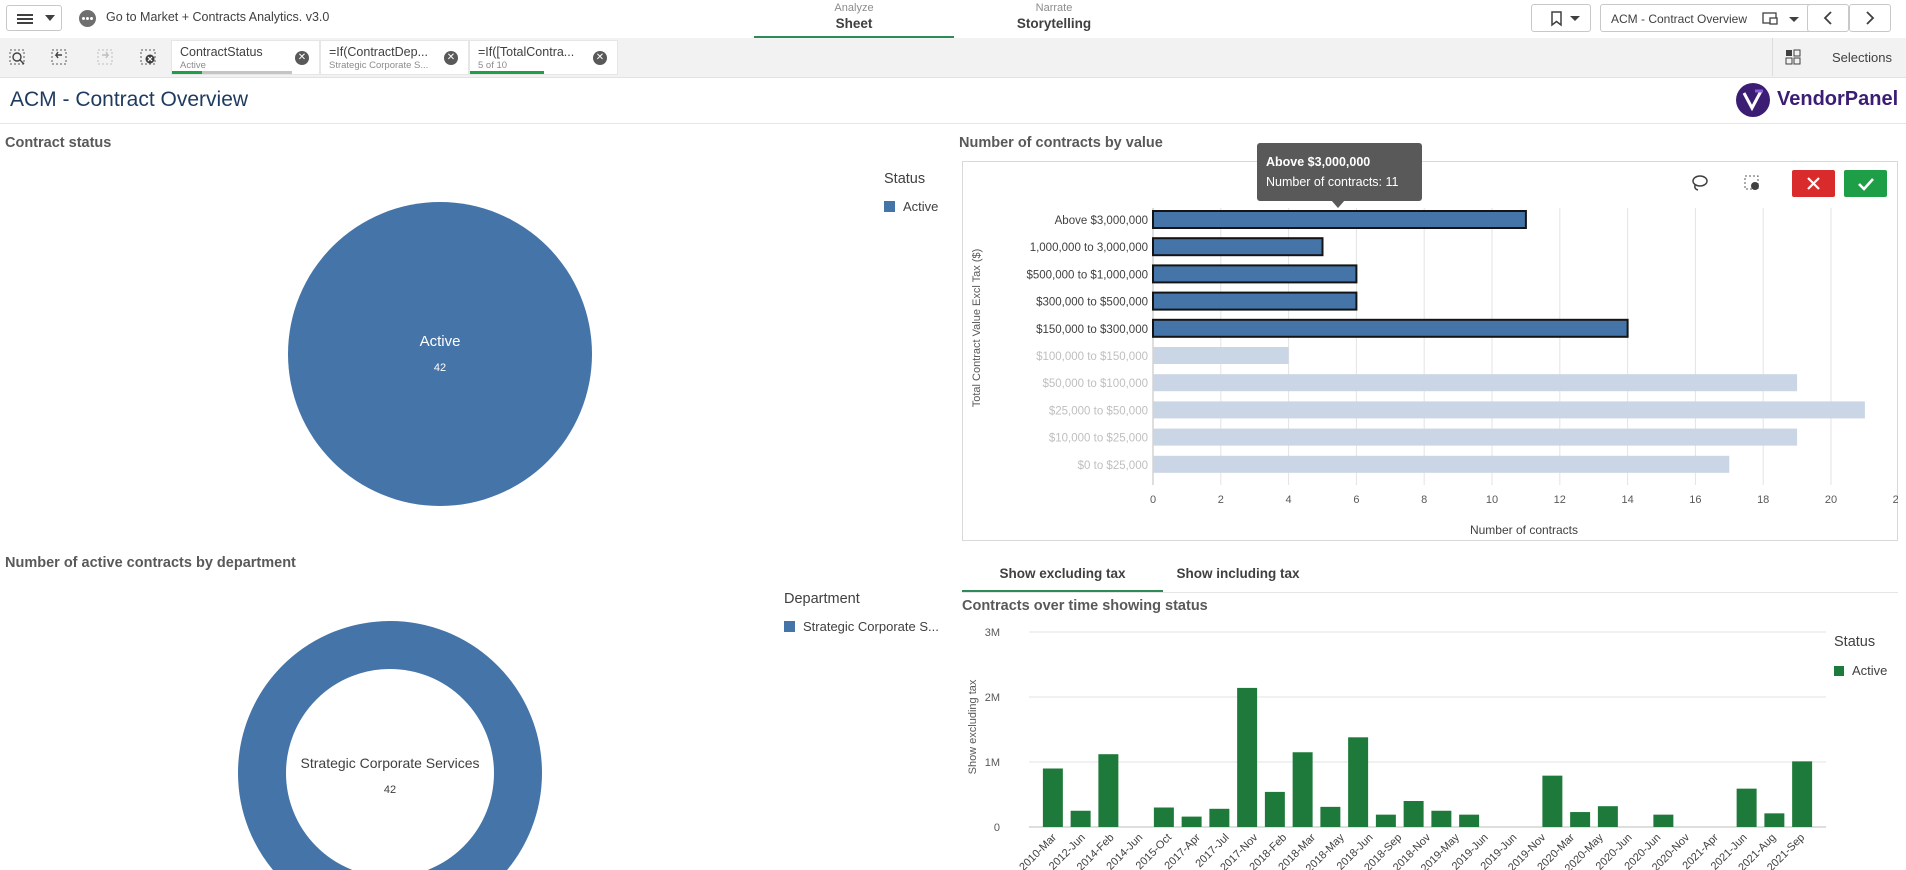  I want to click on y-tick-label: $50,000 to $100,000, so click(1095, 384).